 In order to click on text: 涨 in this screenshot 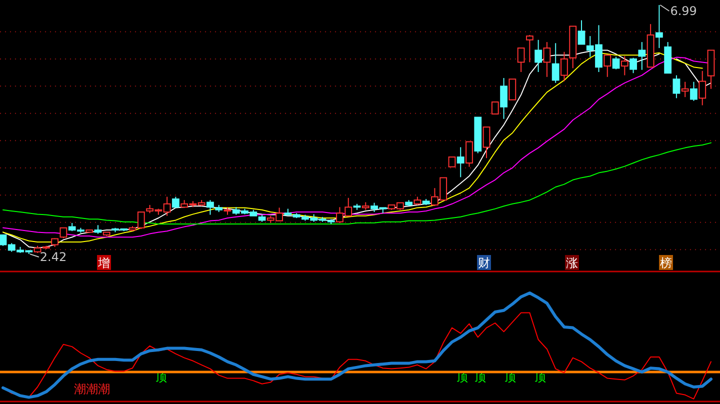, I will do `click(572, 263)`.